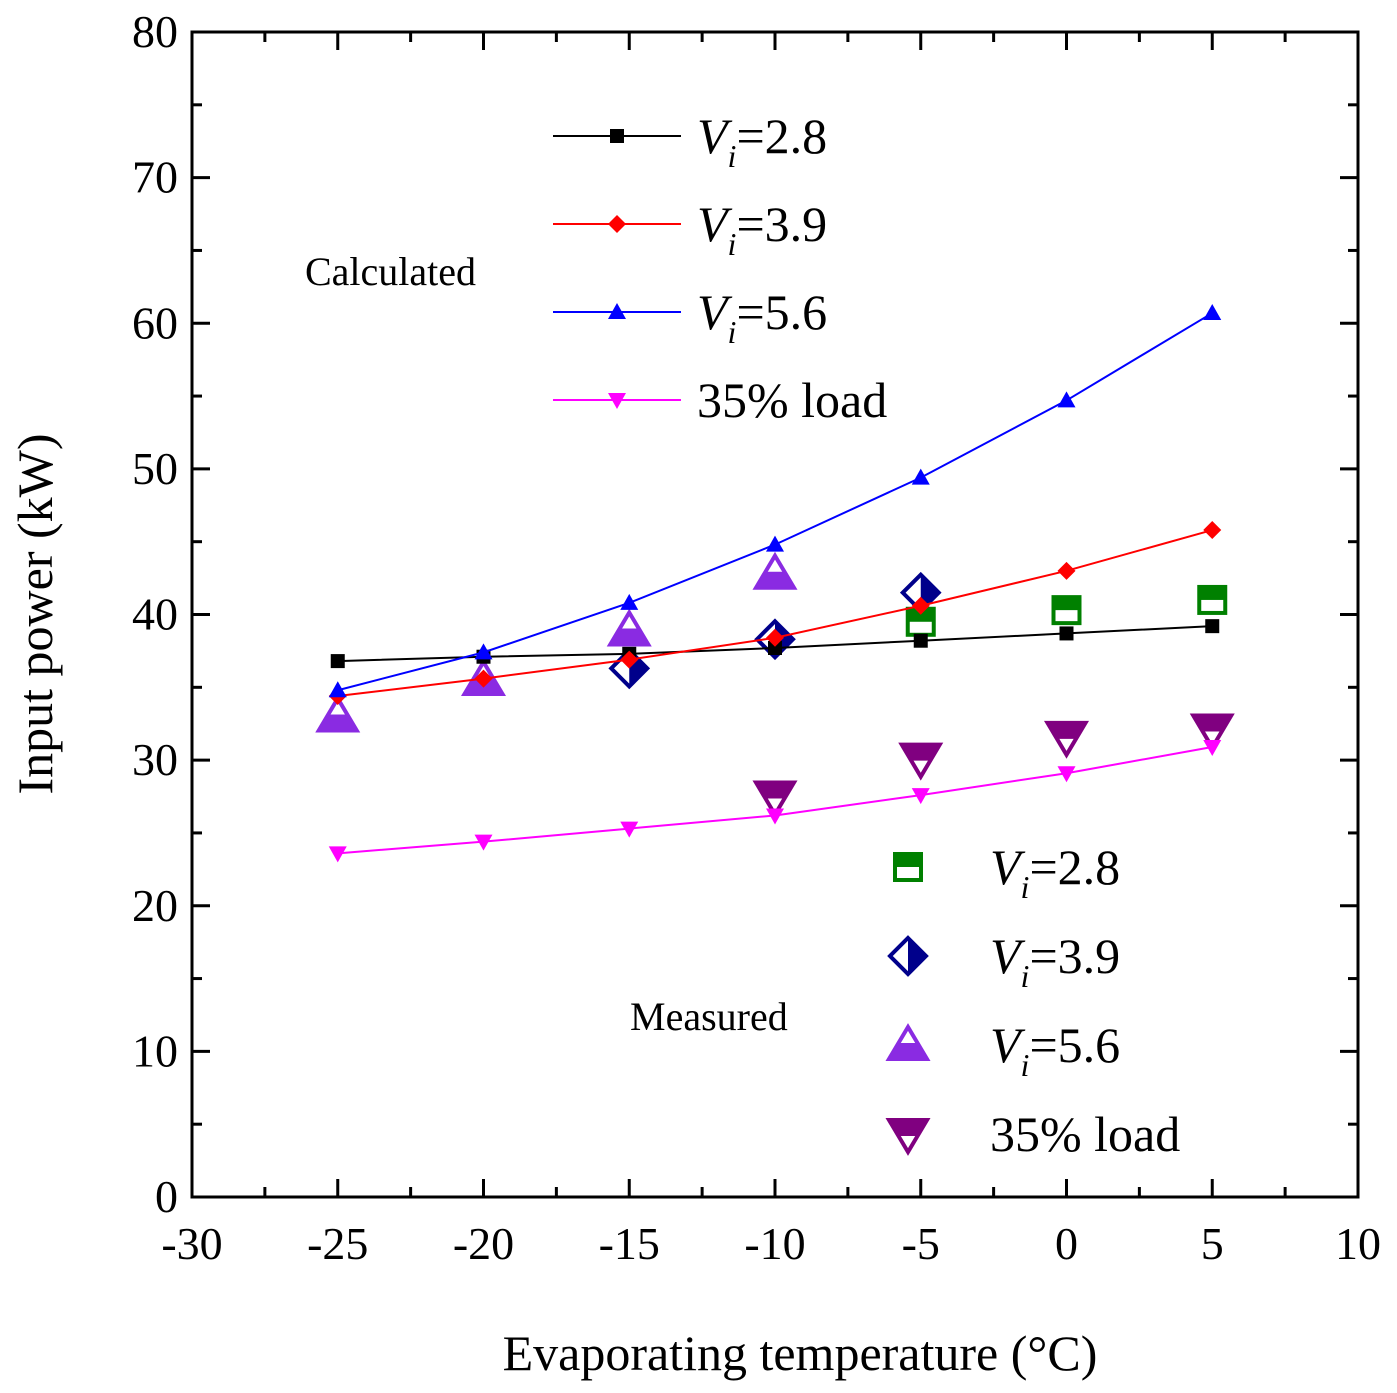 This screenshot has width=1397, height=1393. Describe the element at coordinates (762, 141) in the screenshot. I see `legend-label-calculated-vi-2-8: Vi=2.8` at that location.